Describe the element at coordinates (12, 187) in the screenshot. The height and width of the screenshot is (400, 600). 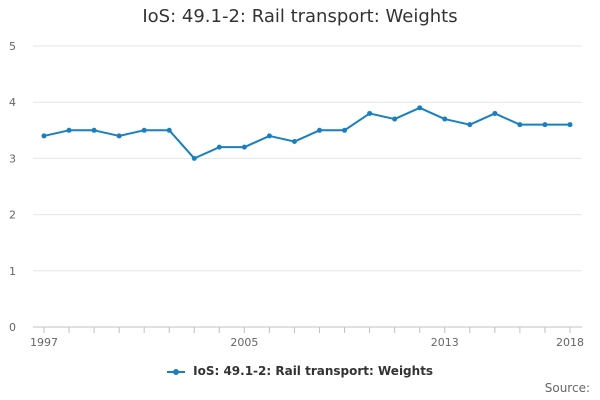
I see `y-tick-labels: 0 1 2 3 4 5` at that location.